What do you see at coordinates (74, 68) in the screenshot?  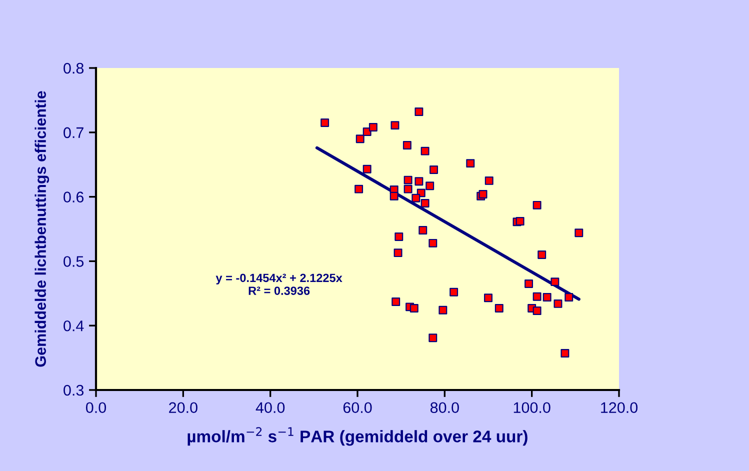 I see `y-tick-label: 0.8` at bounding box center [74, 68].